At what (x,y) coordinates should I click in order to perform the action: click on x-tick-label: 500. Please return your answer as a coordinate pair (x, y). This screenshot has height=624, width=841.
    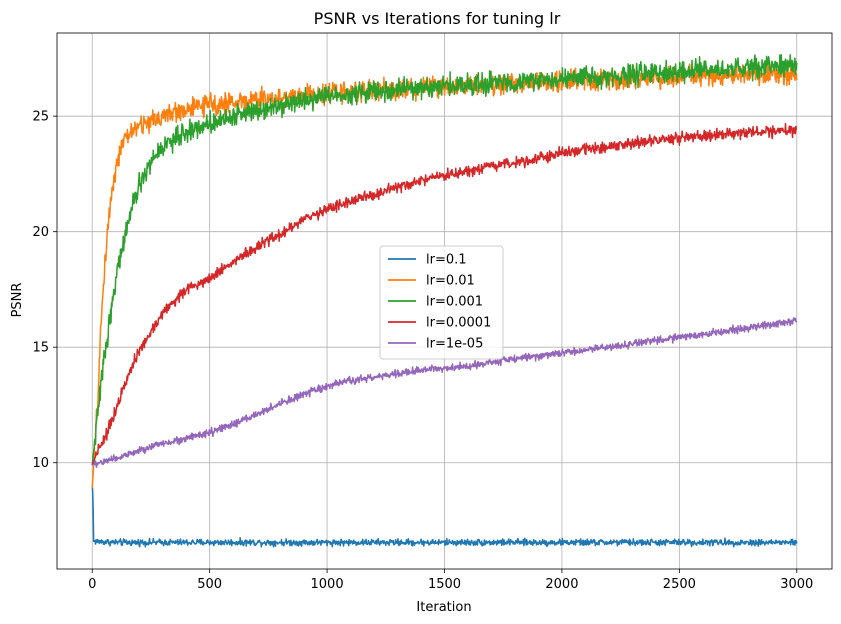
    Looking at the image, I should click on (209, 584).